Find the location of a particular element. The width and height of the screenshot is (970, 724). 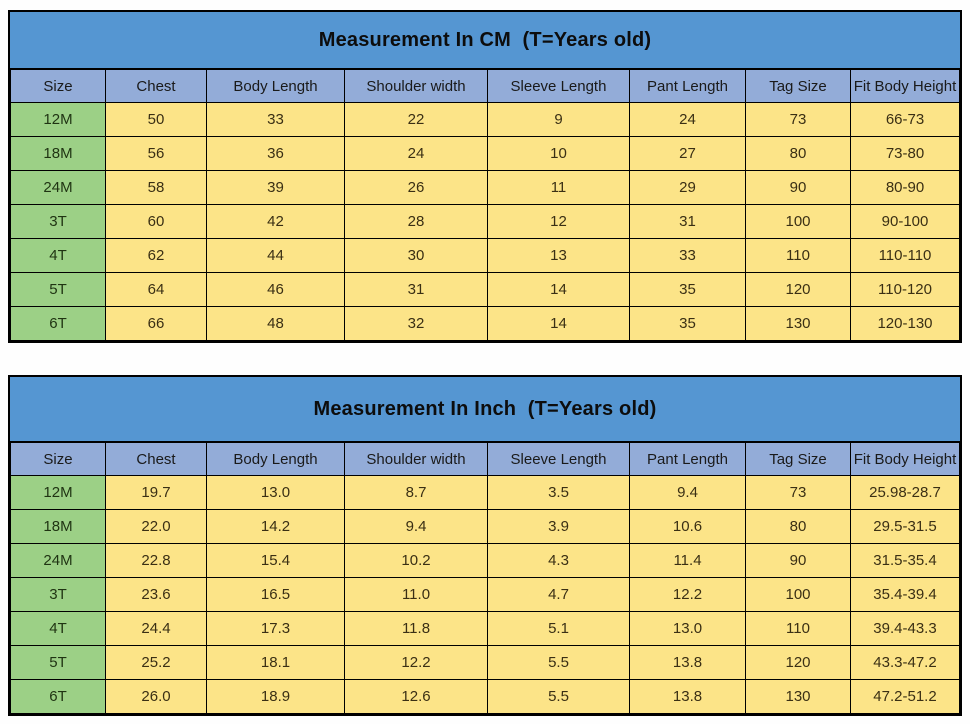

value-cell: 56 is located at coordinates (156, 153).